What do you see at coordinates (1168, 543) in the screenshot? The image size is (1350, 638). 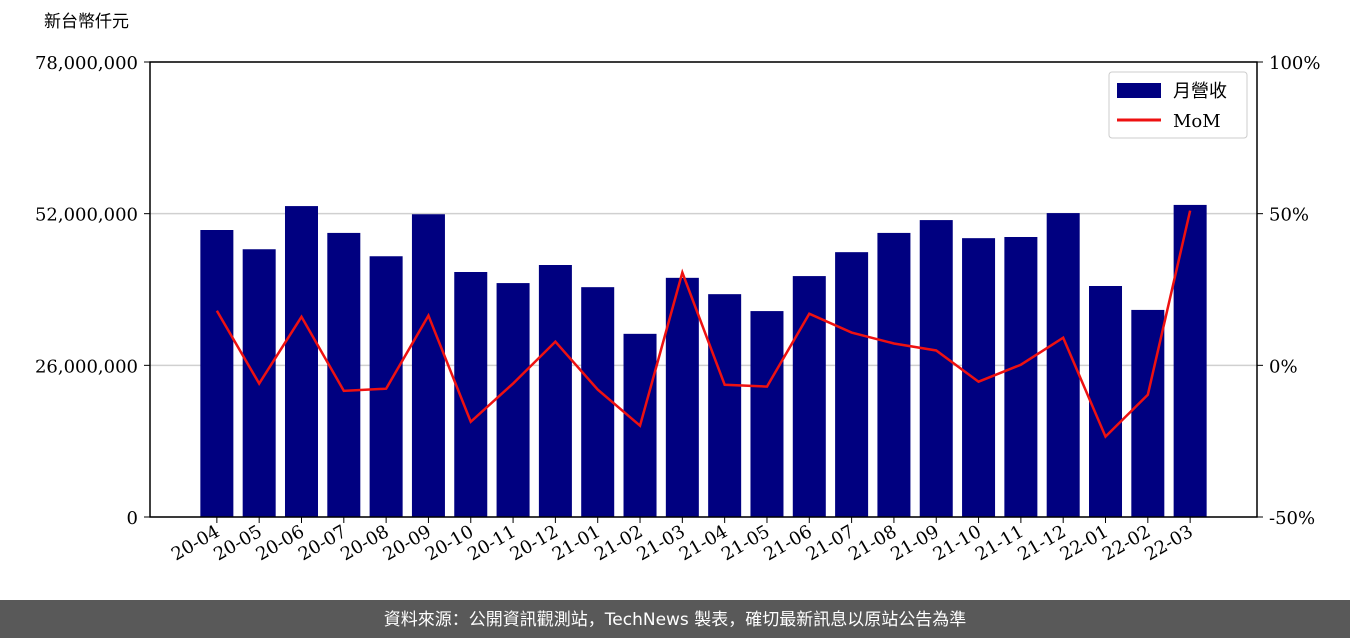 I see `x-tick-label: 22-03` at bounding box center [1168, 543].